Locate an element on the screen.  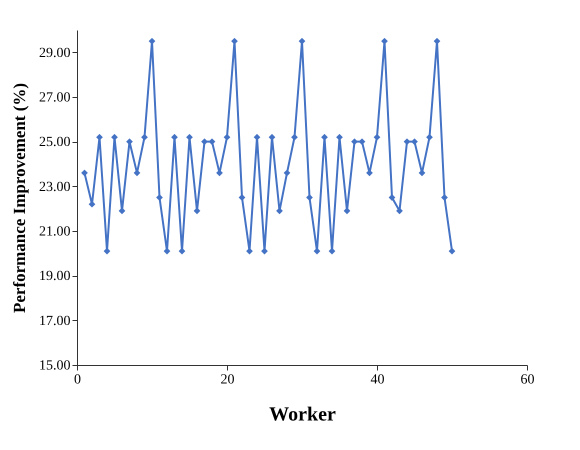
y-tick-label: 17.00 is located at coordinates (54, 321).